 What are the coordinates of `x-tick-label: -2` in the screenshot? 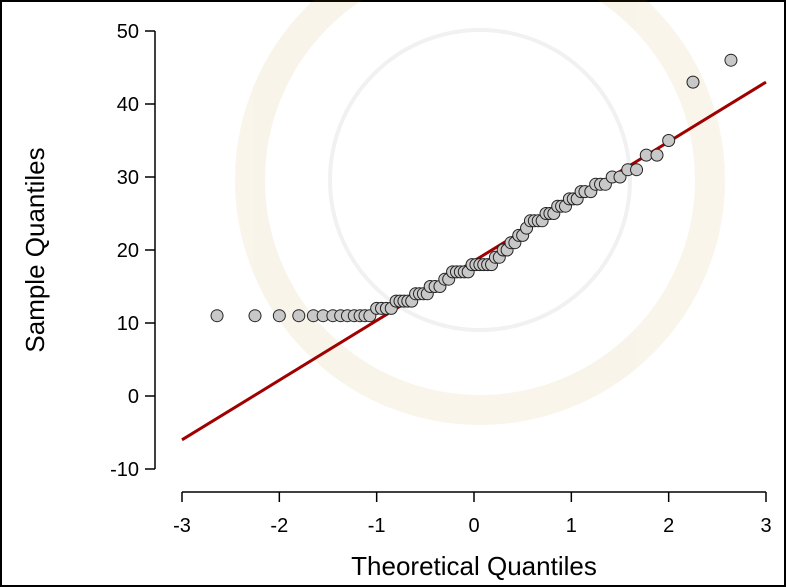 It's located at (279, 526).